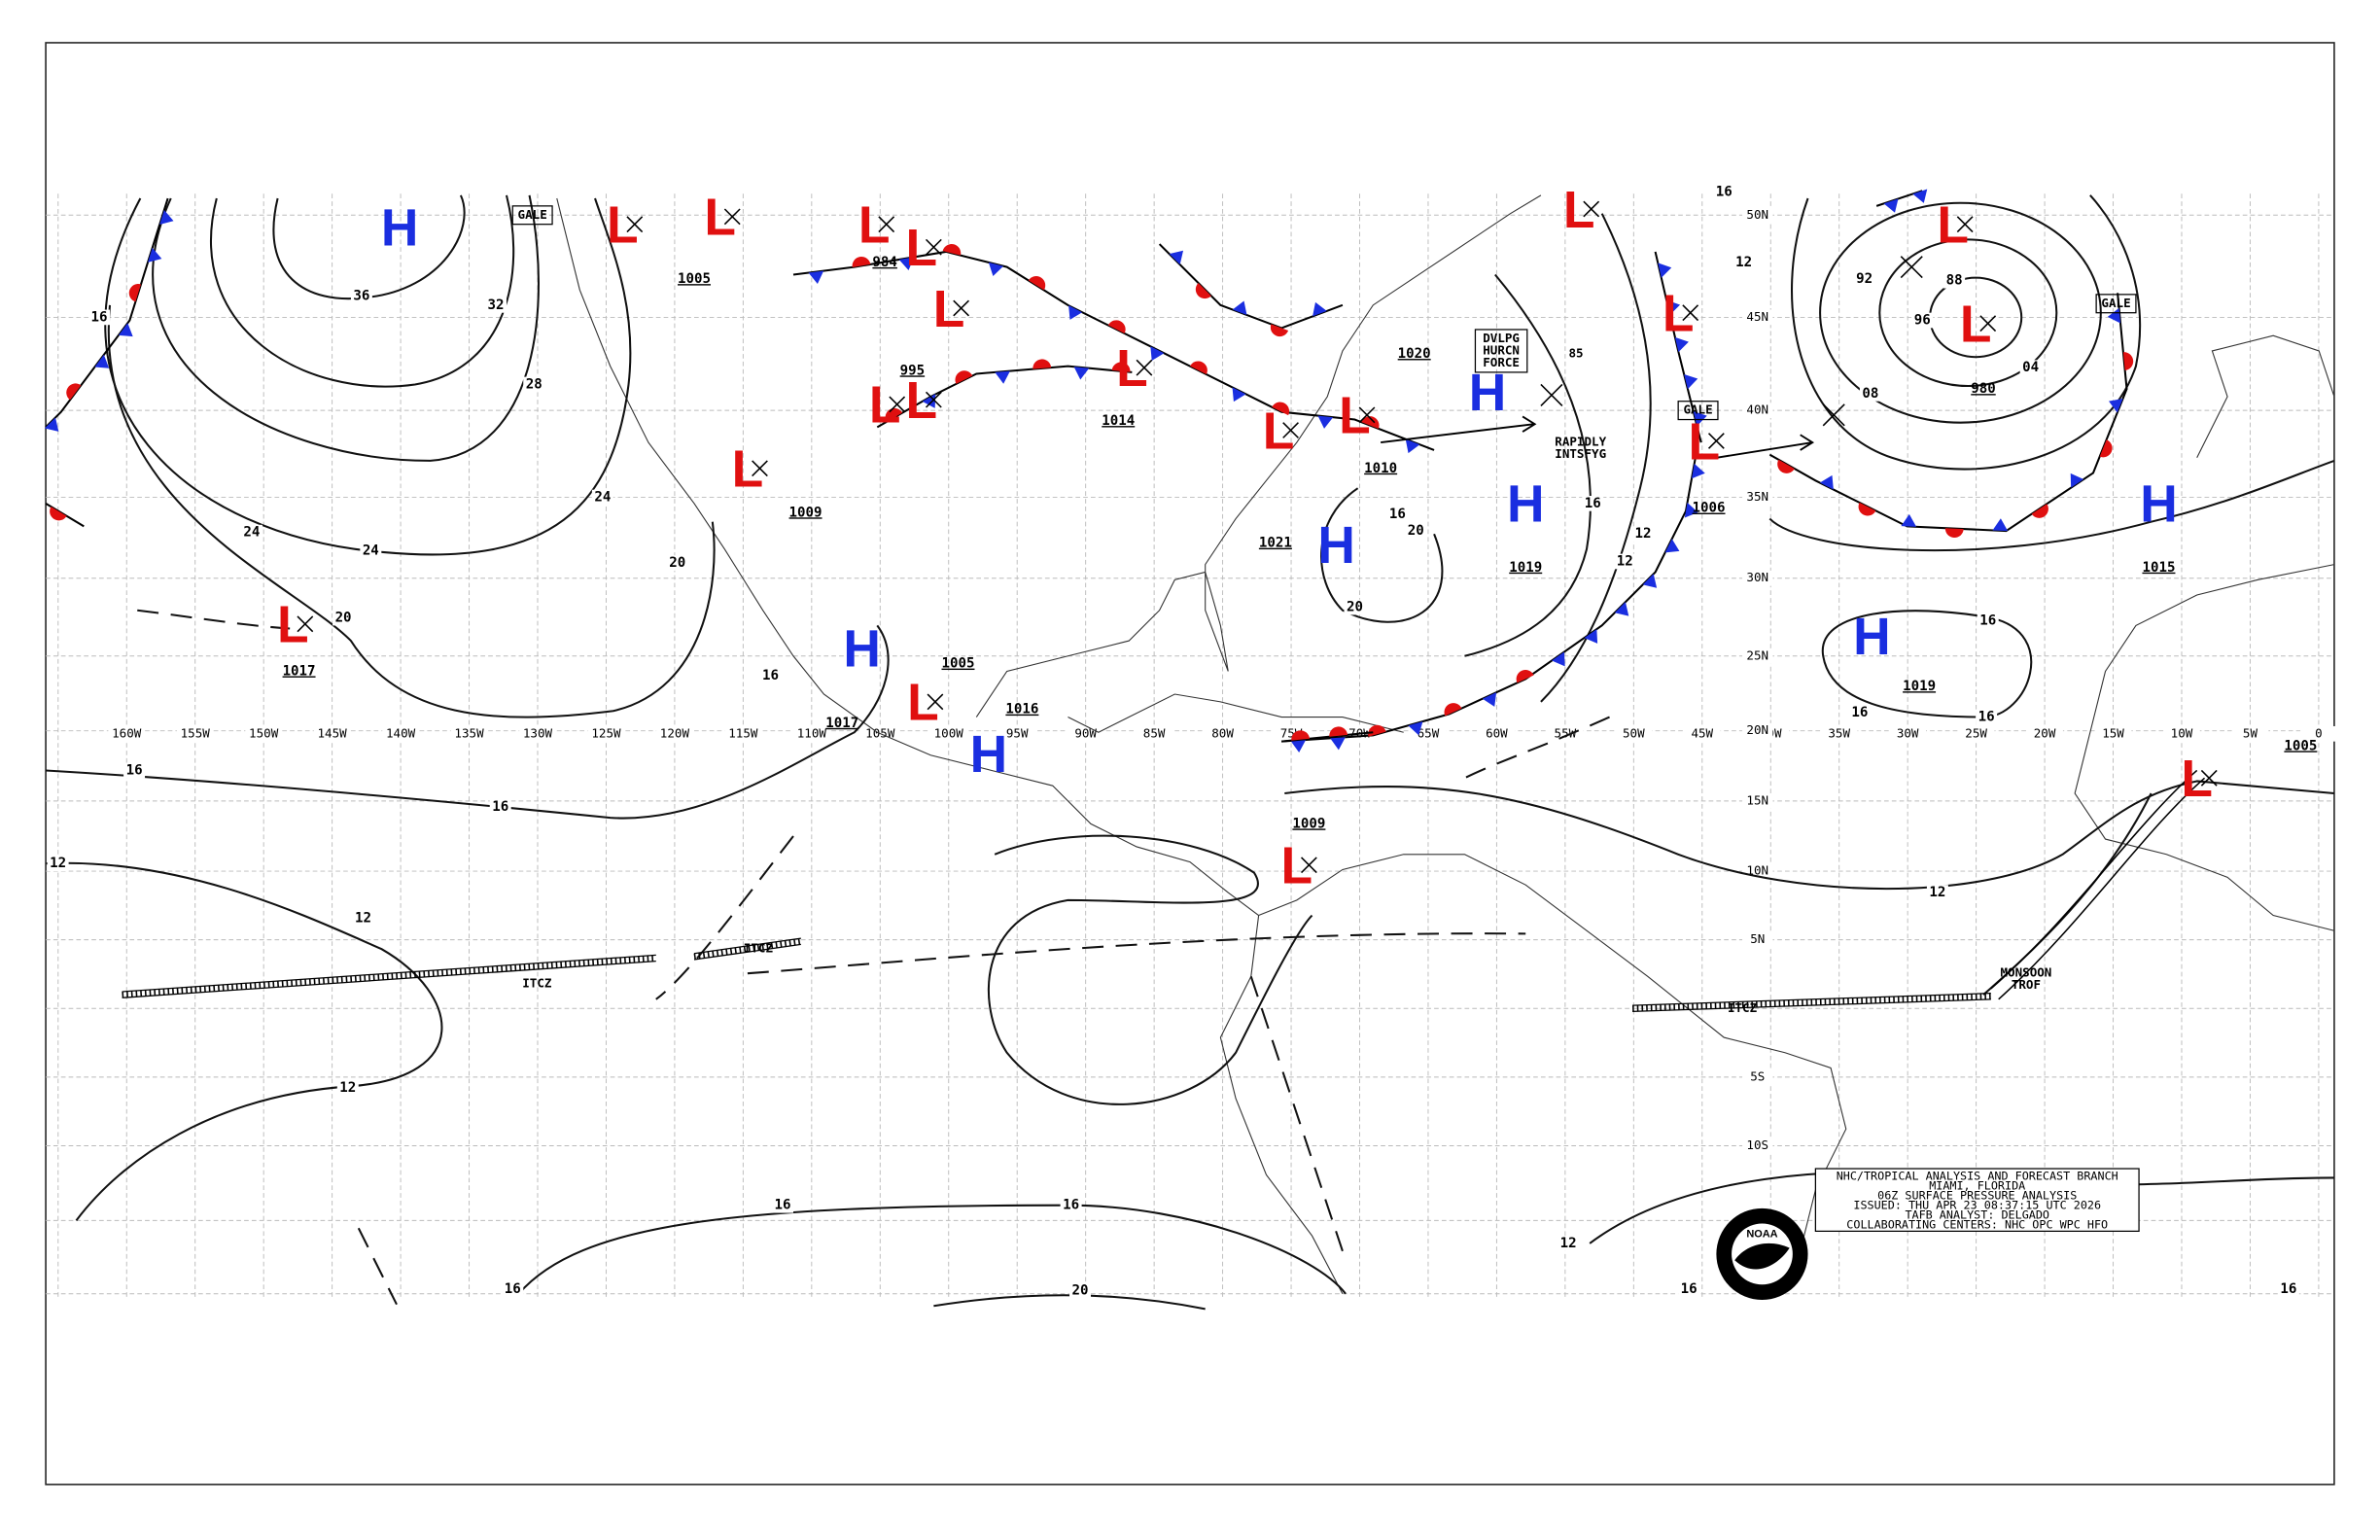 The height and width of the screenshot is (1540, 2380). I want to click on info-box-frame, so click(1977, 1200).